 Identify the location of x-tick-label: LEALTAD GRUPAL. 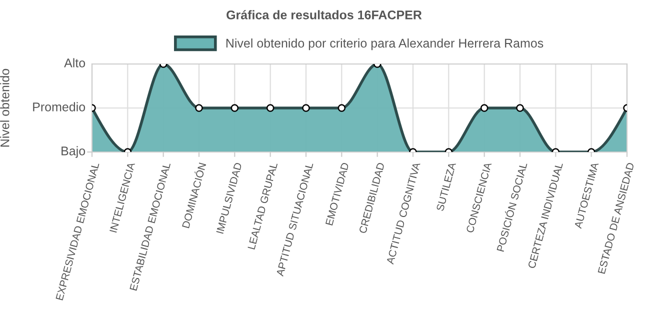
(263, 206).